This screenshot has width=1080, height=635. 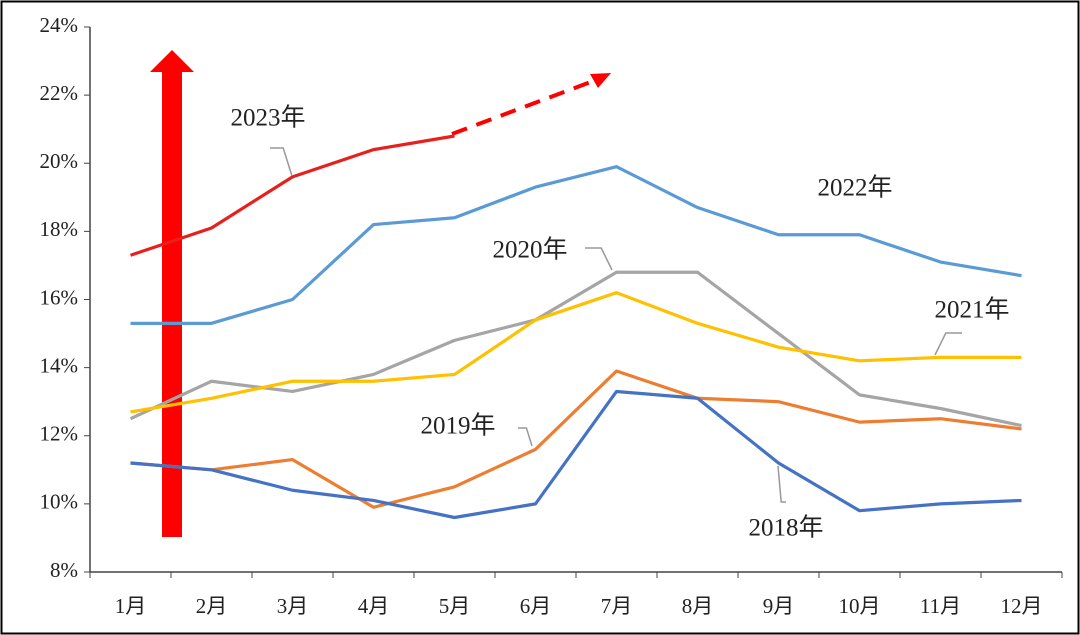 I want to click on y-tick-label: 22%, so click(x=59, y=93).